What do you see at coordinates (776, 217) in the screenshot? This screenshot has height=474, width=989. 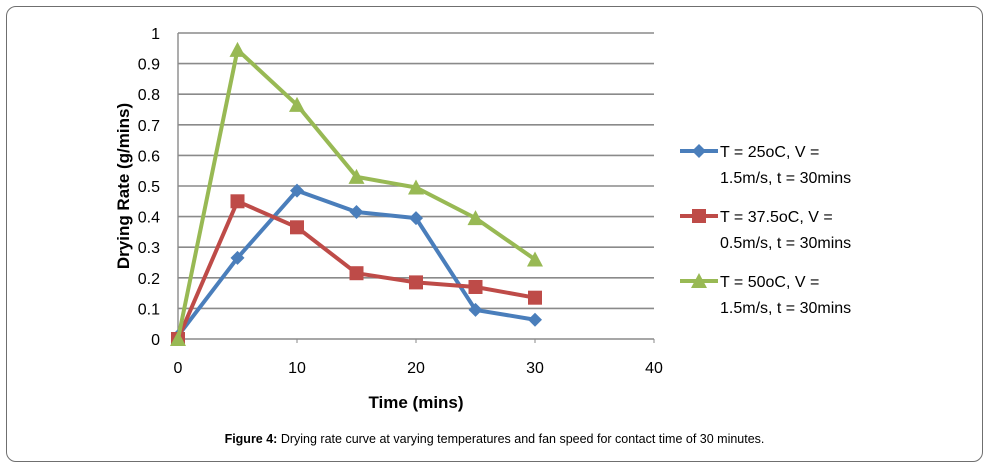 I see `legend-label: T = 37.5oC, V =` at bounding box center [776, 217].